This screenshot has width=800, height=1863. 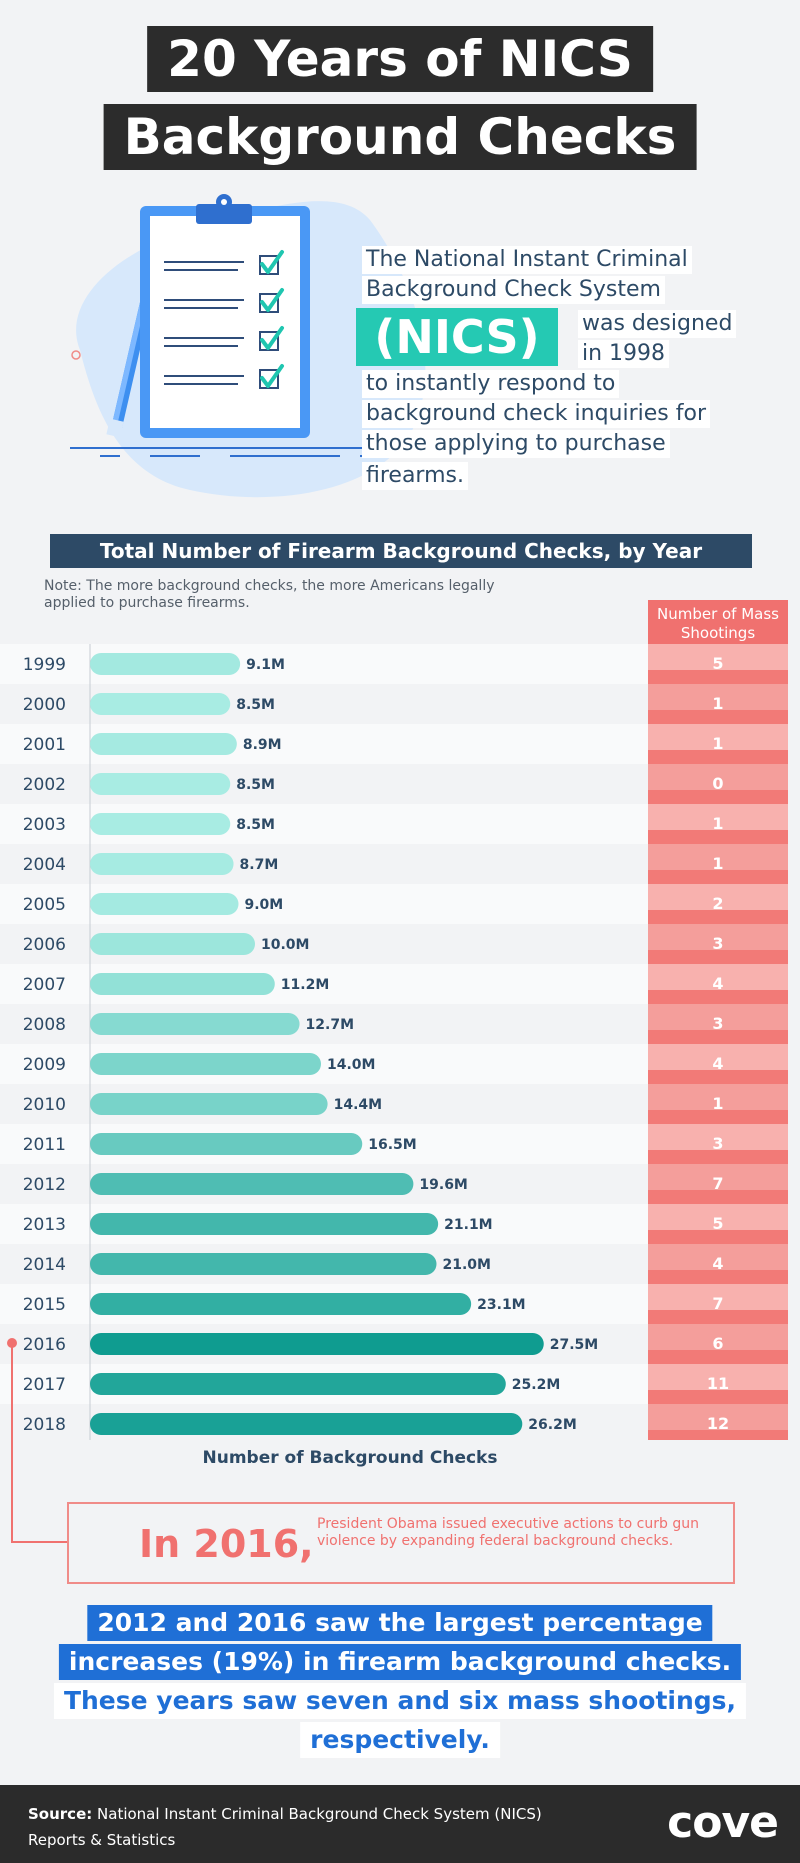 I want to click on checkmark-icon, so click(x=272, y=319).